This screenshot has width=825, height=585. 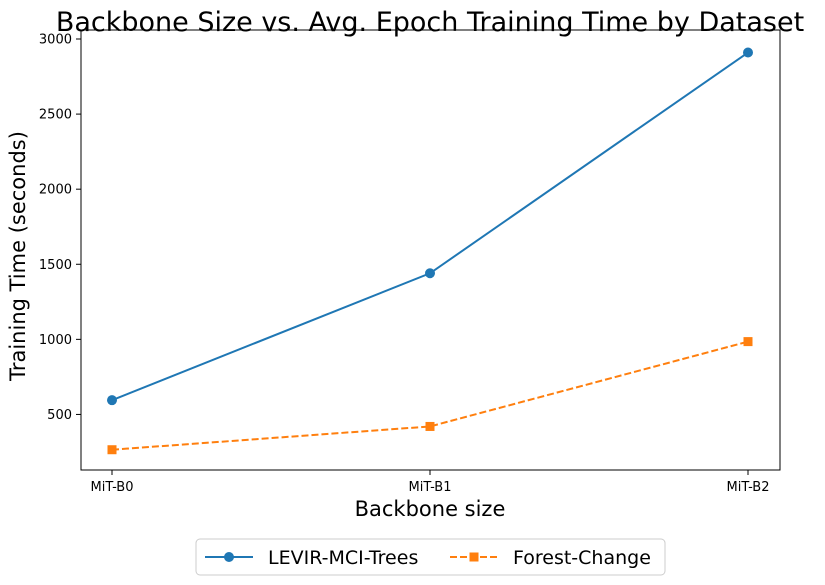 I want to click on legend: LEVIR-MCI-Trees Forest-Change, so click(x=430, y=557).